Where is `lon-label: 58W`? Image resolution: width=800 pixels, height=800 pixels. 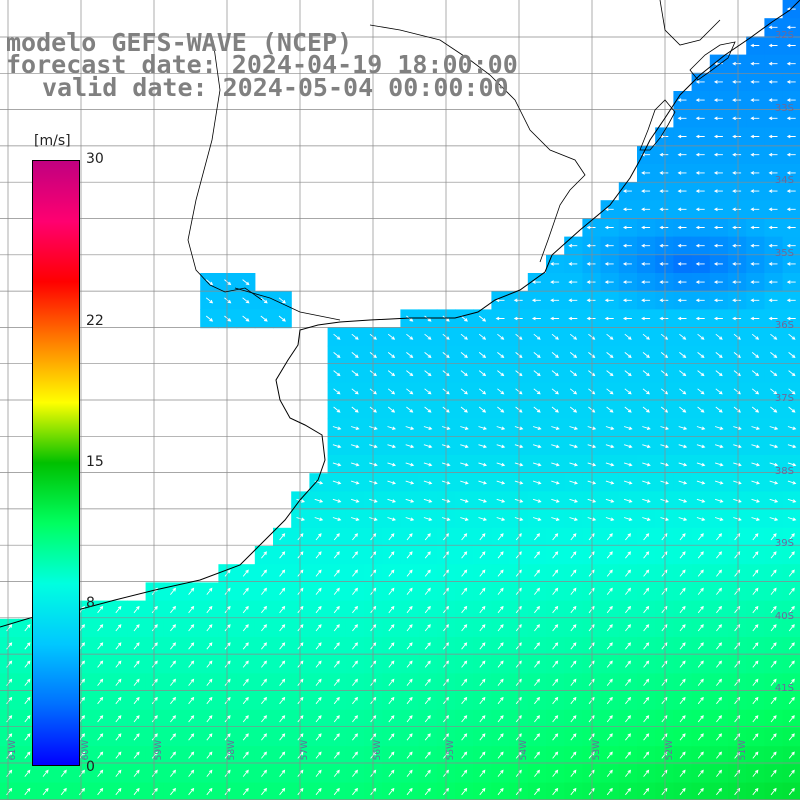 lon-label: 58W is located at coordinates (232, 750).